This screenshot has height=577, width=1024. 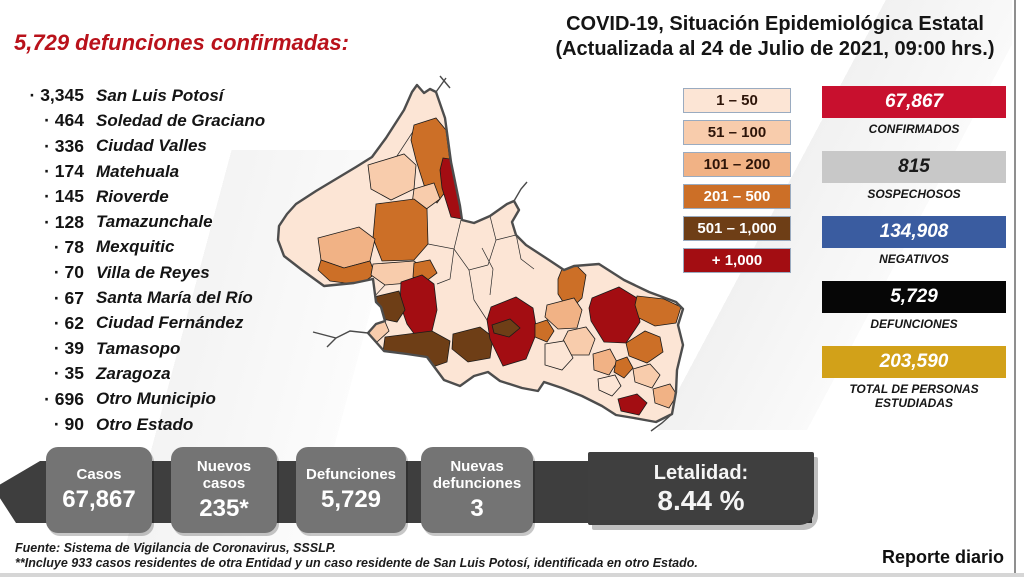 I want to click on death-count: 70, so click(x=50, y=272).